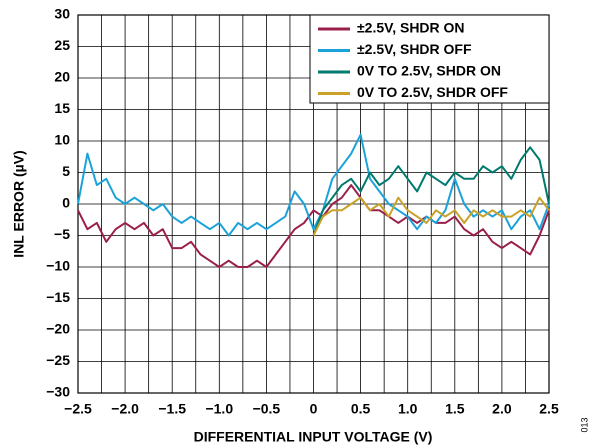  What do you see at coordinates (62, 108) in the screenshot?
I see `y-tick-label: 15` at bounding box center [62, 108].